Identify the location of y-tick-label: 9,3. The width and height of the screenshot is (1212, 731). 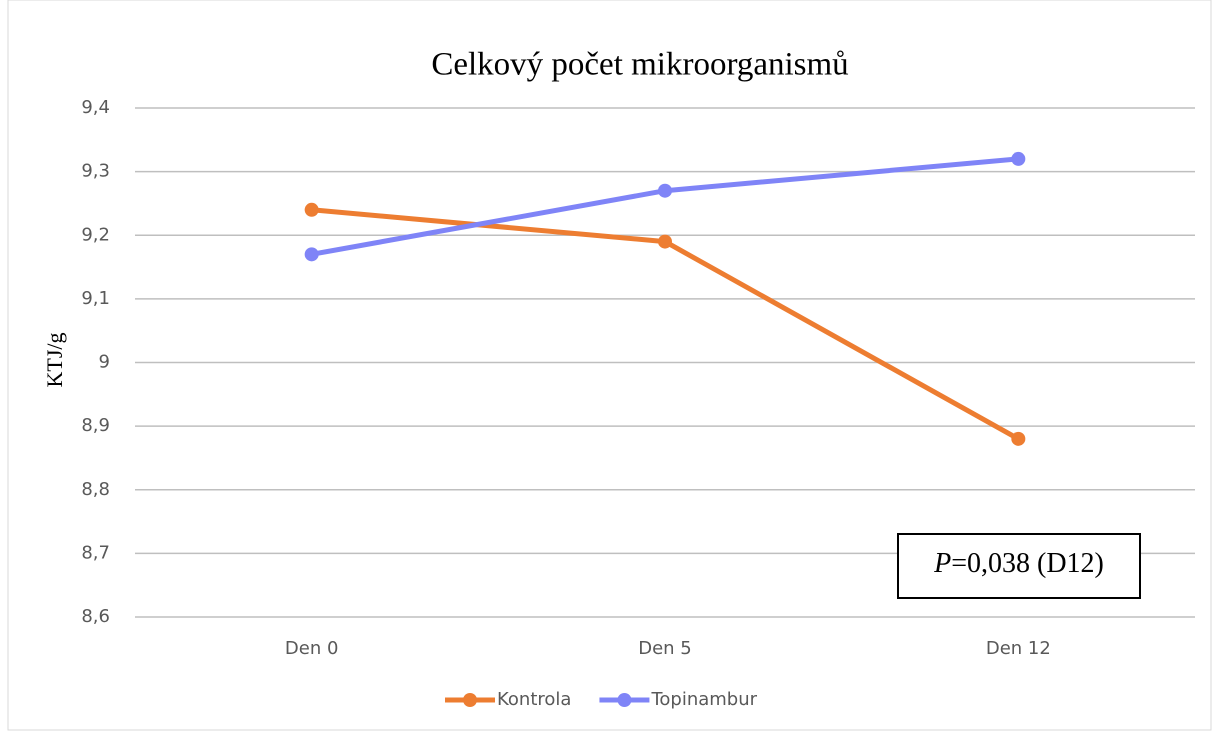
(95, 171).